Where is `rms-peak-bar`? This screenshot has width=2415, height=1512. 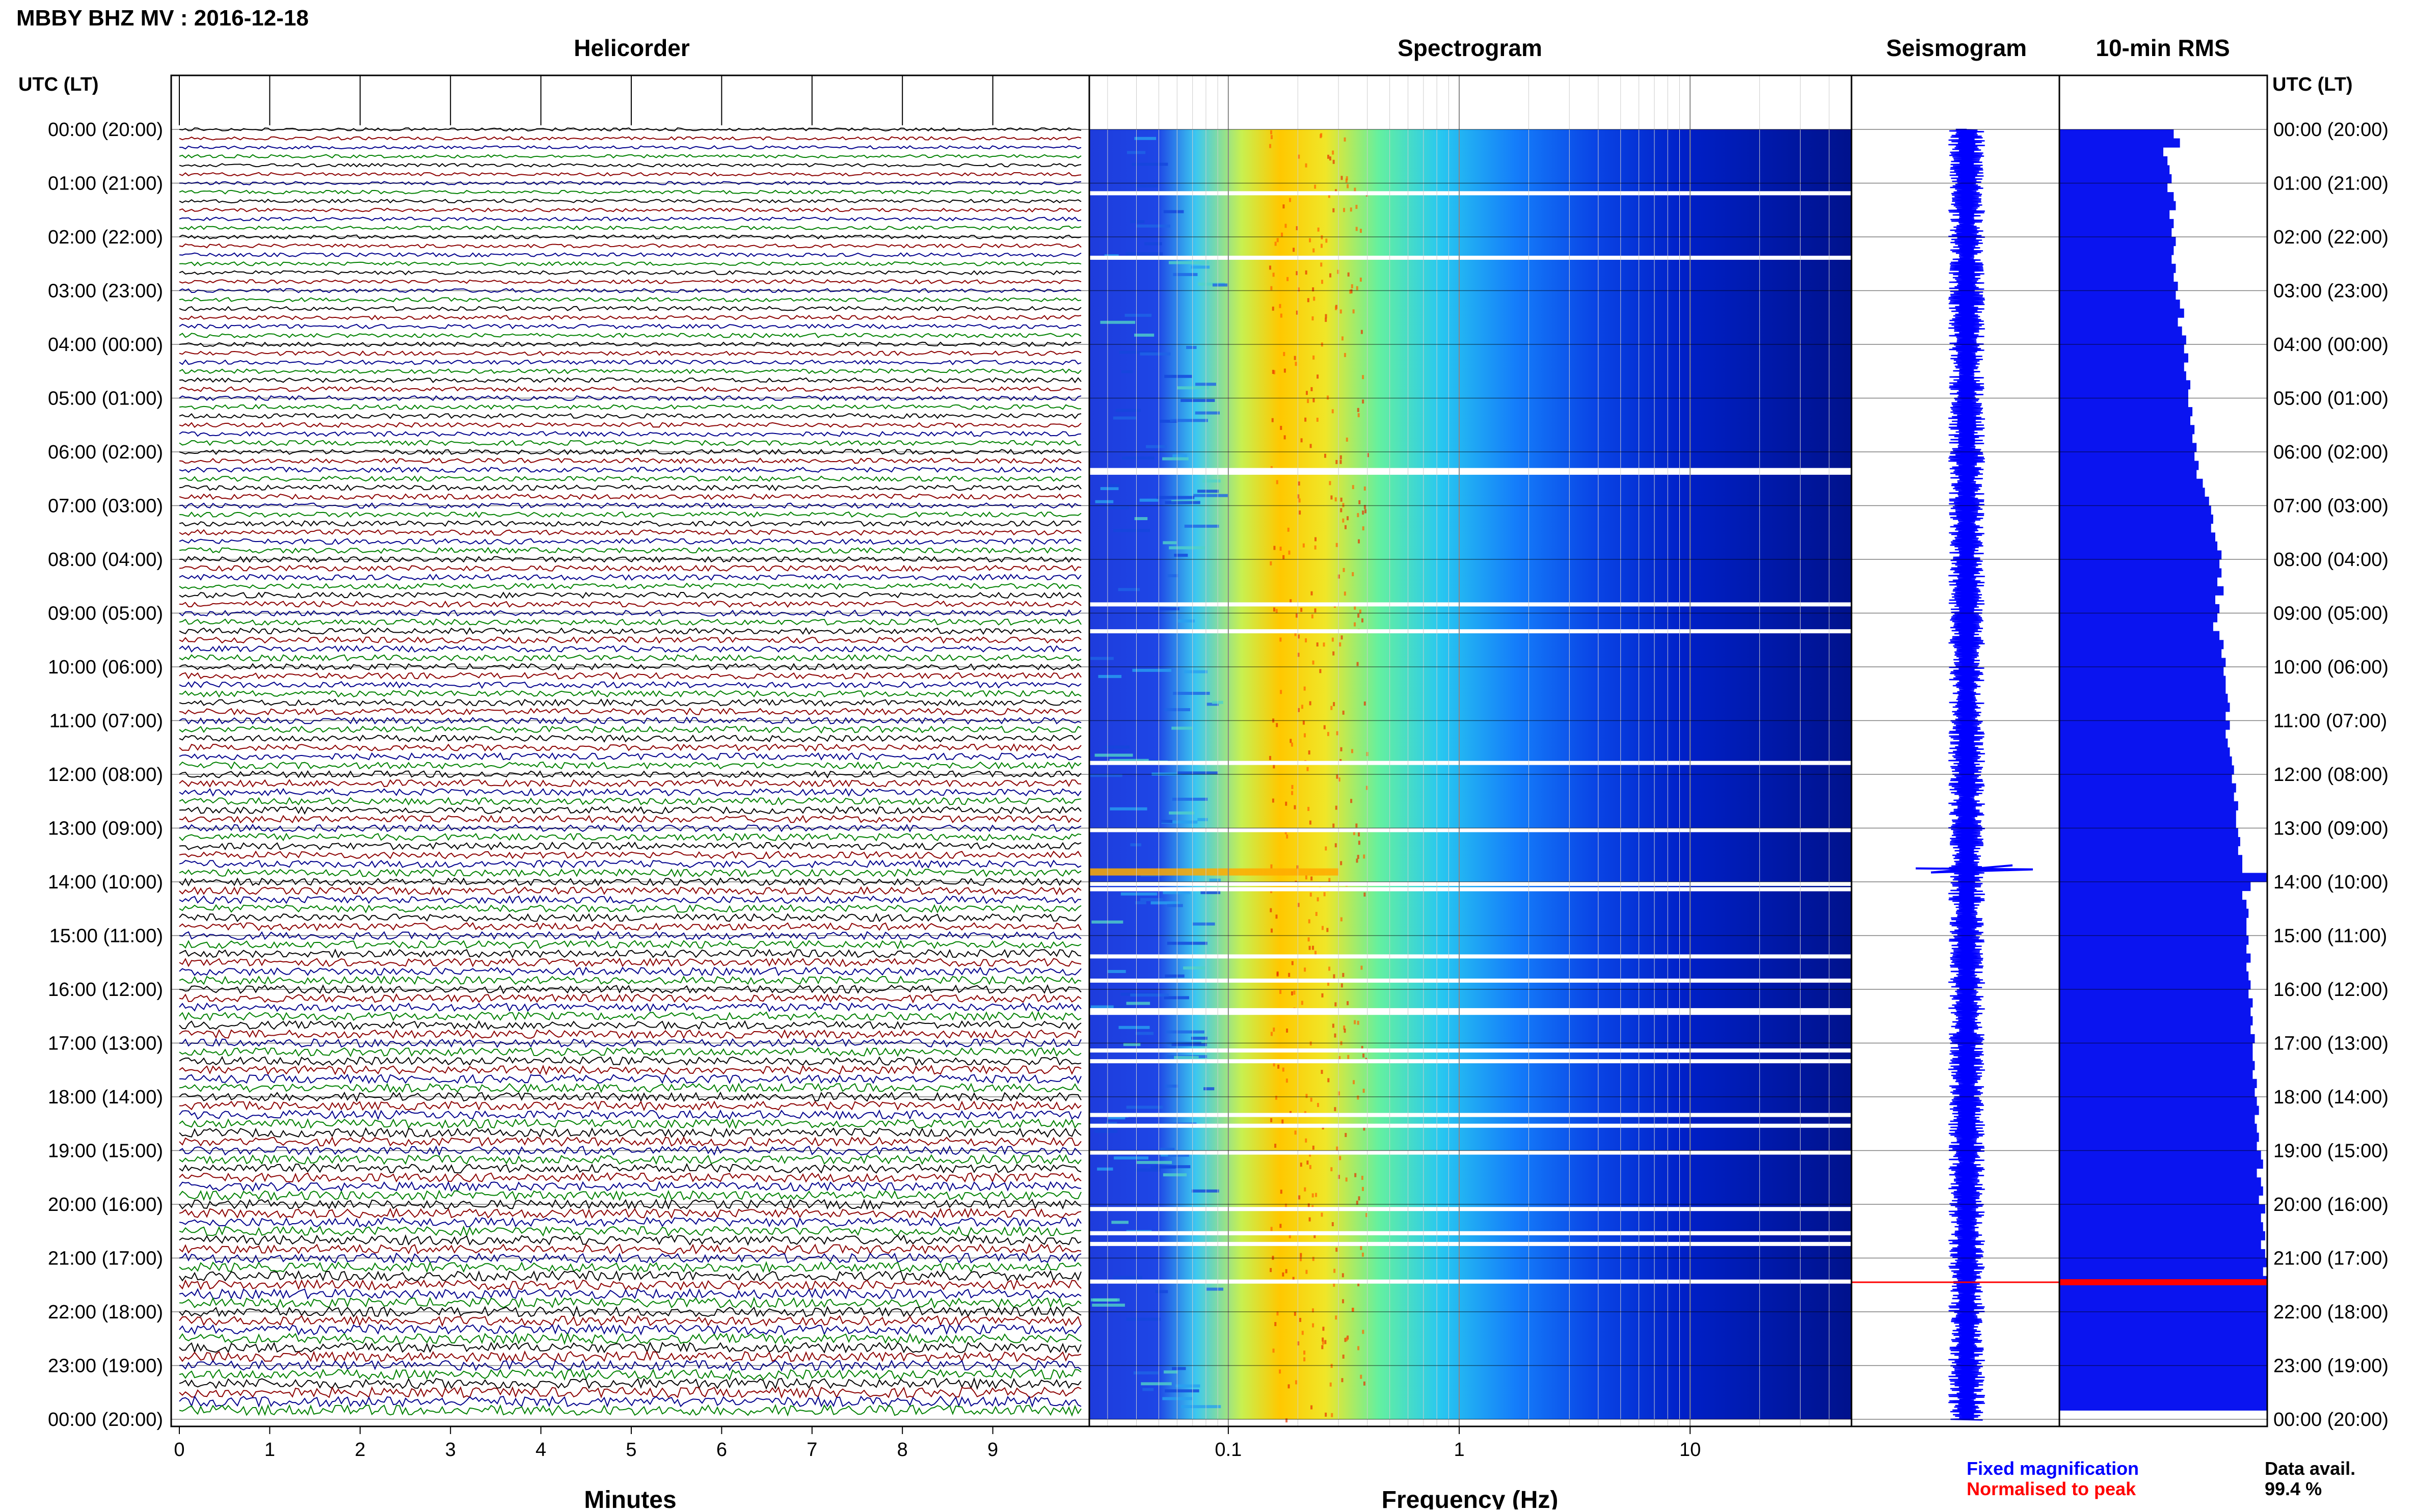
rms-peak-bar is located at coordinates (2163, 1282).